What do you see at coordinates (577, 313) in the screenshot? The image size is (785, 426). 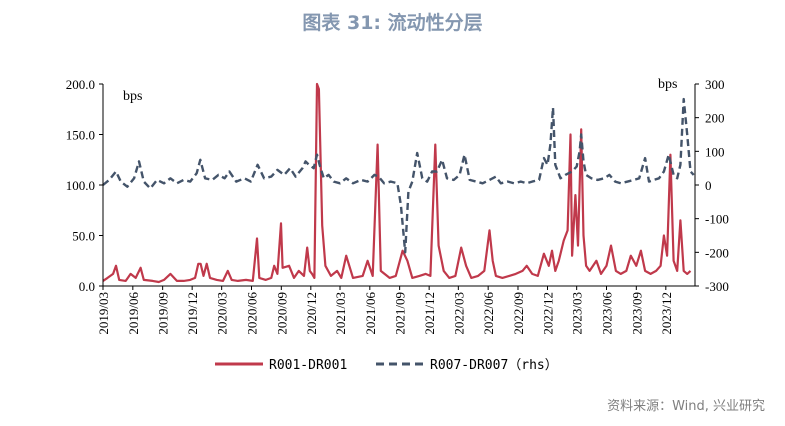 I see `x-tick-label: 2023/03` at bounding box center [577, 313].